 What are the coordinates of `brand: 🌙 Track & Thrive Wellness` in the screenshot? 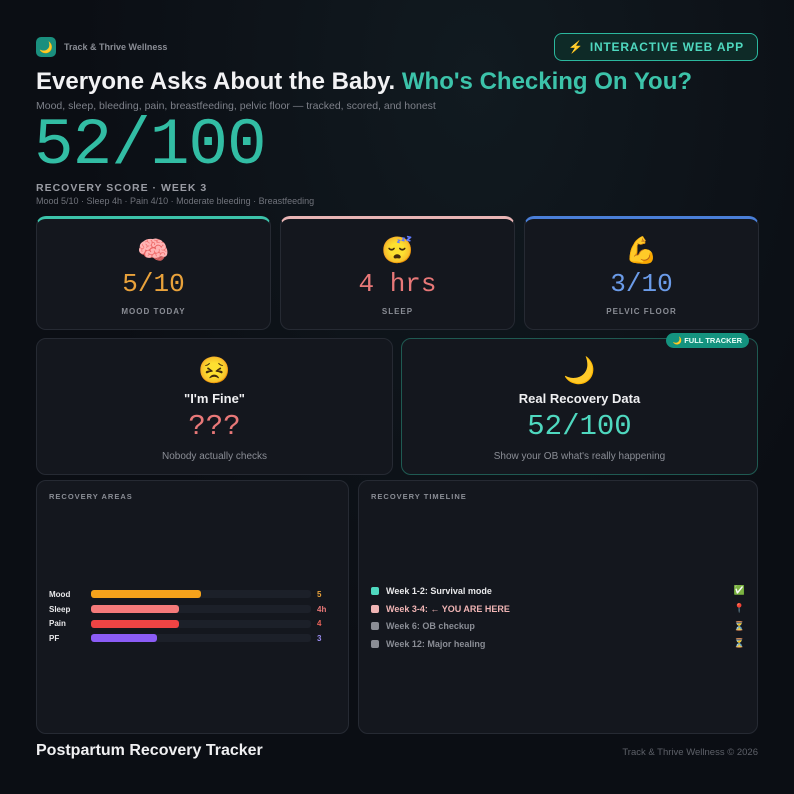 It's located at (101, 47).